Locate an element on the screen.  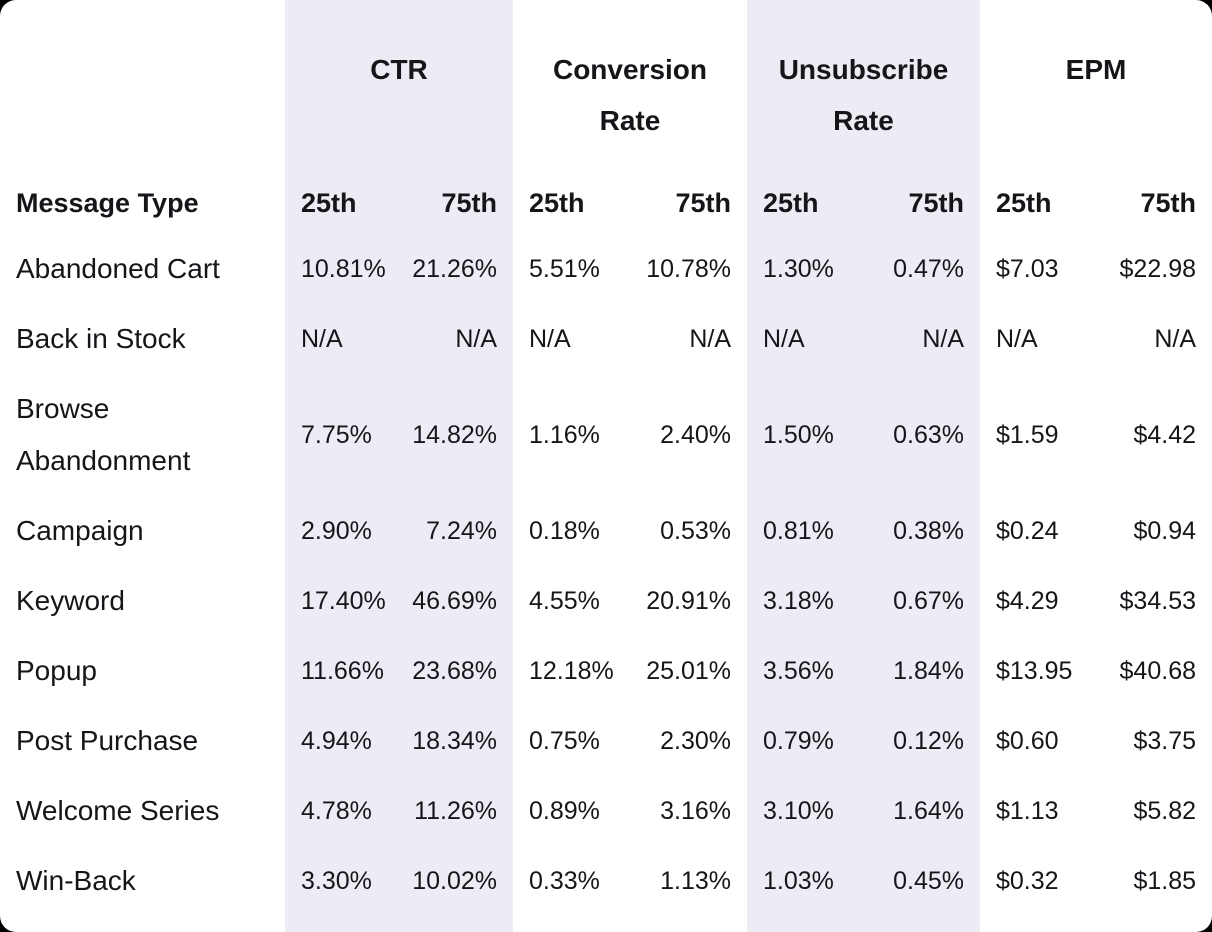
cell-ctr: 10.81% 21.26% is located at coordinates (399, 269).